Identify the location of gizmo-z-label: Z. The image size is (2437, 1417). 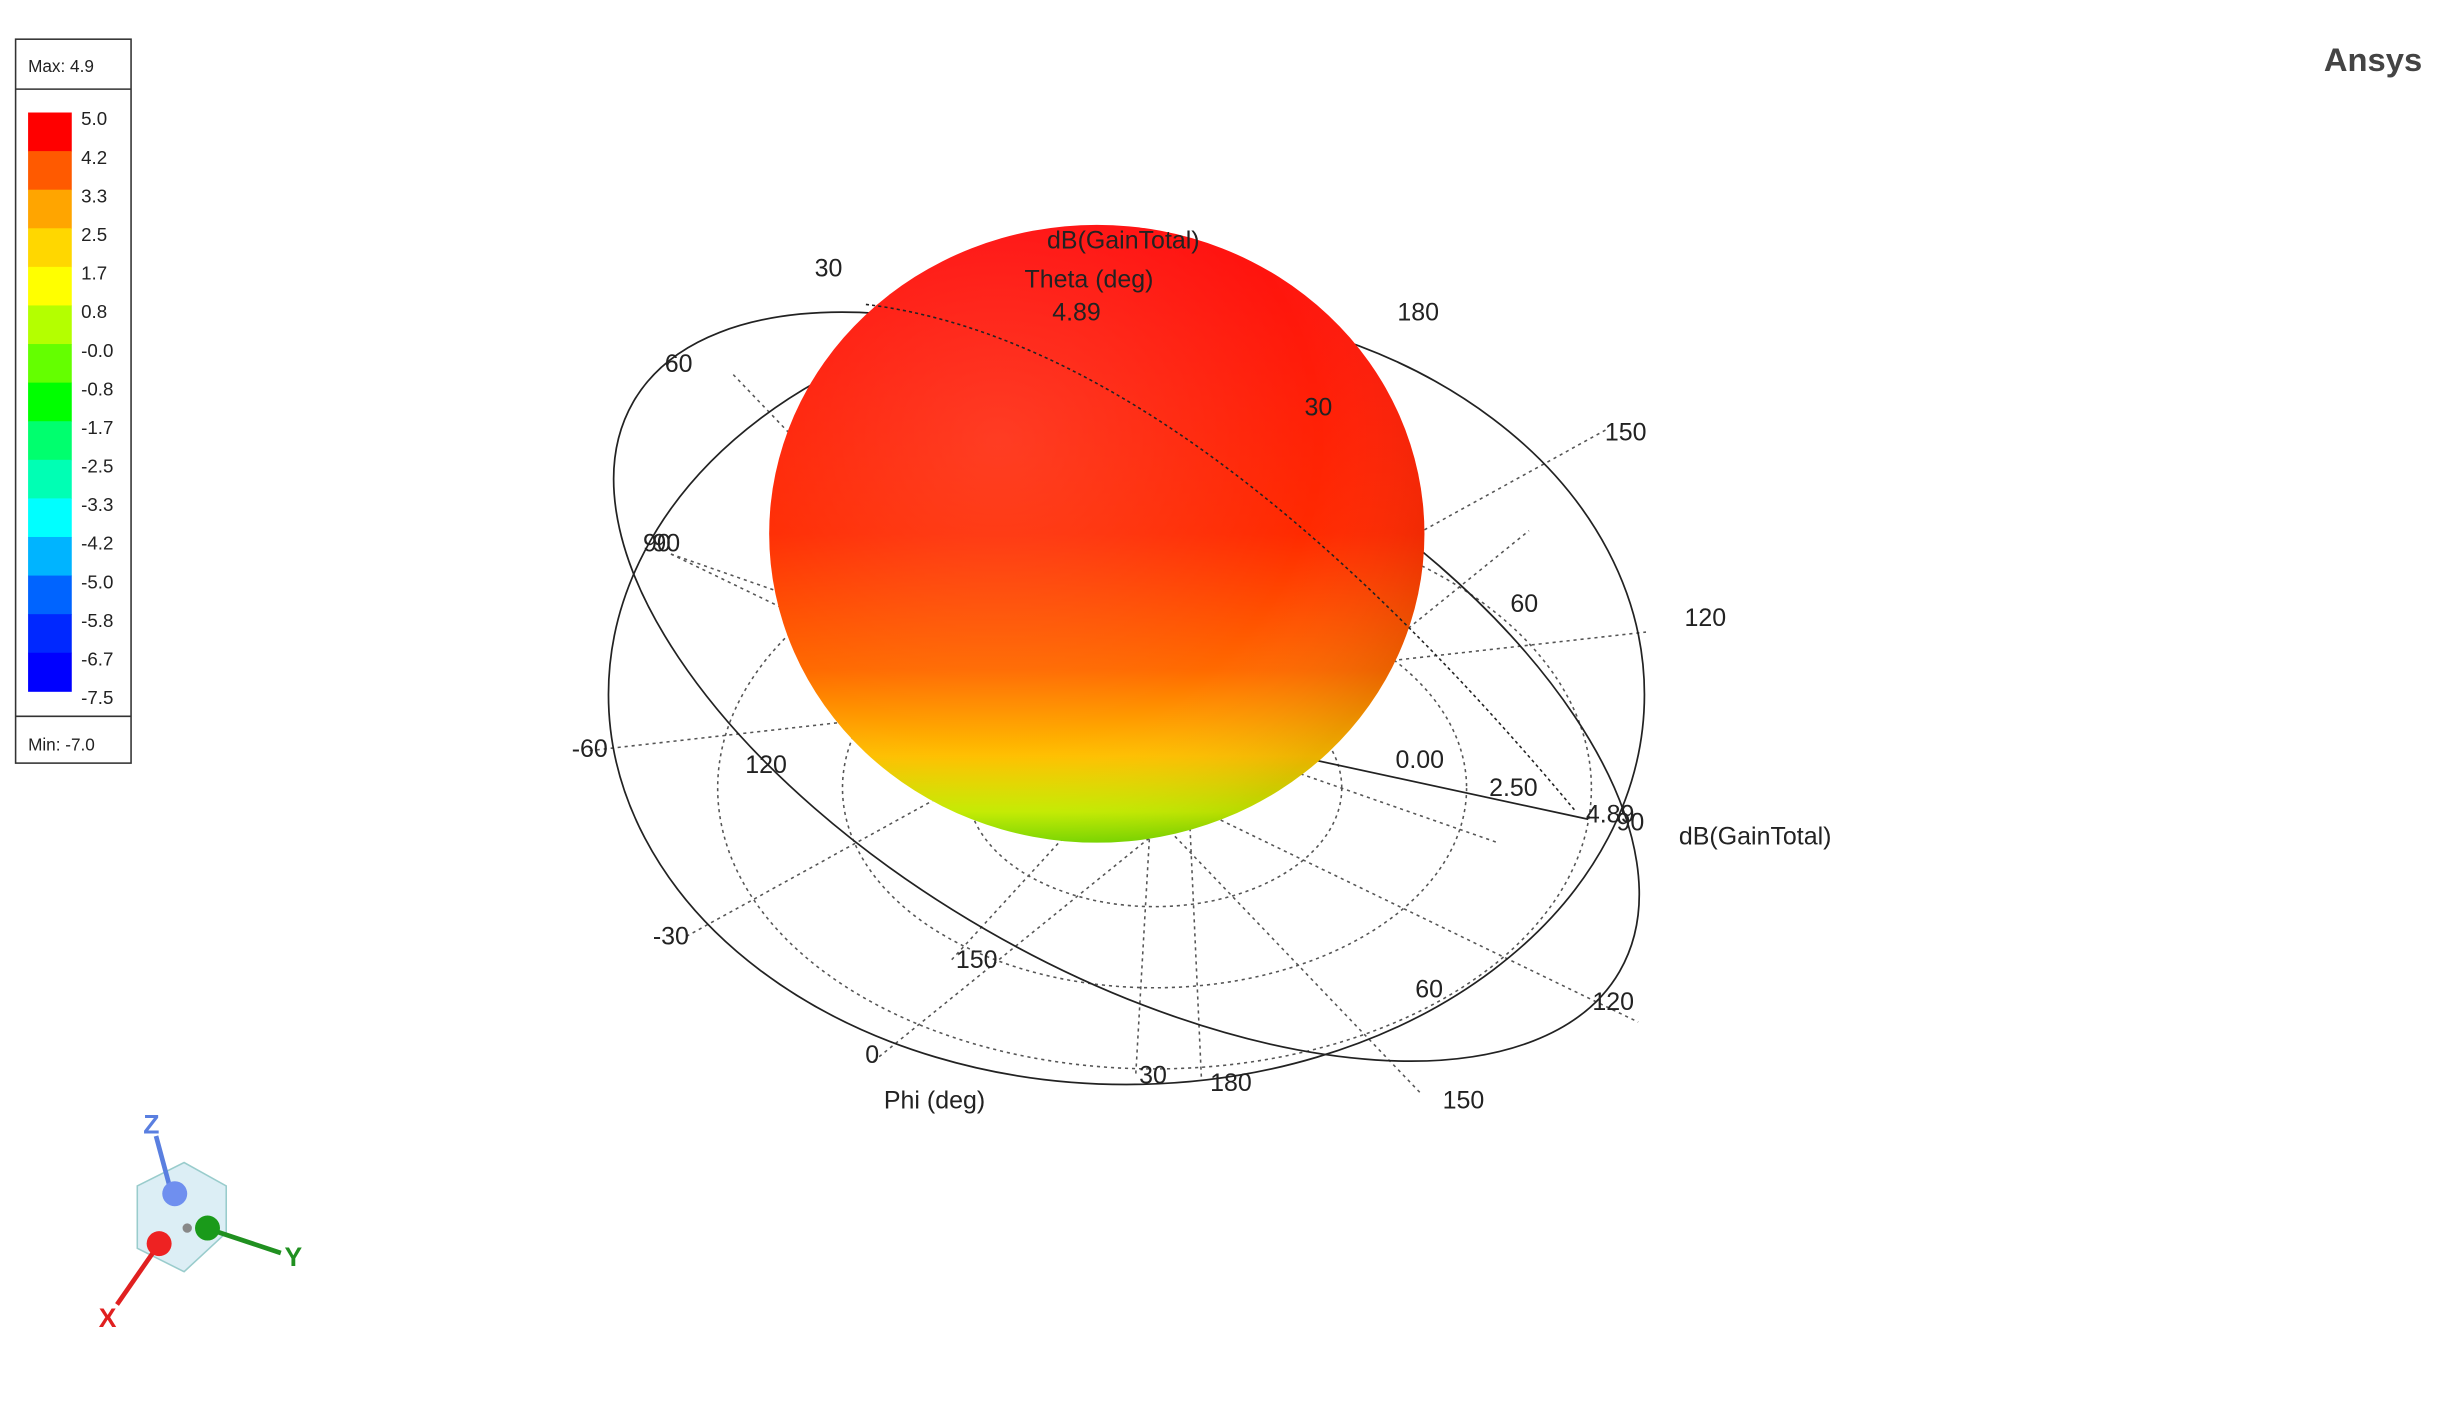
(151, 1125).